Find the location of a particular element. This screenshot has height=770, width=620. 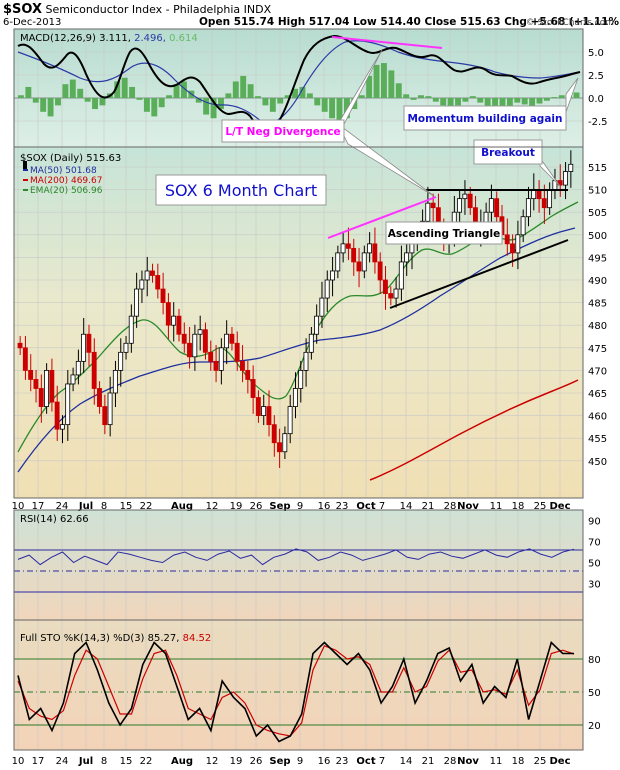

x-tick-label: 12 is located at coordinates (212, 506).